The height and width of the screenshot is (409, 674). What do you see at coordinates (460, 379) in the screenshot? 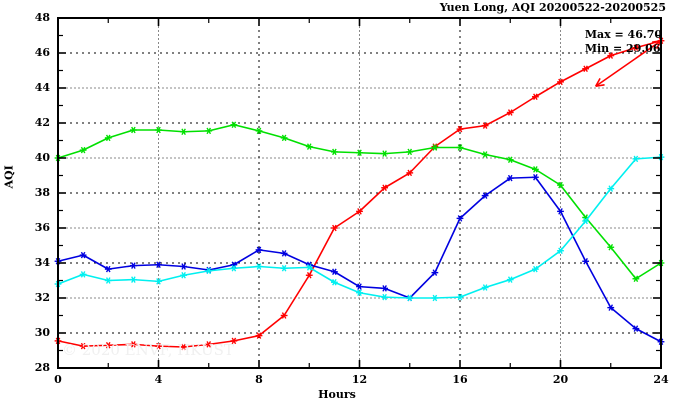
I see `x-tick-label: 16` at bounding box center [460, 379].